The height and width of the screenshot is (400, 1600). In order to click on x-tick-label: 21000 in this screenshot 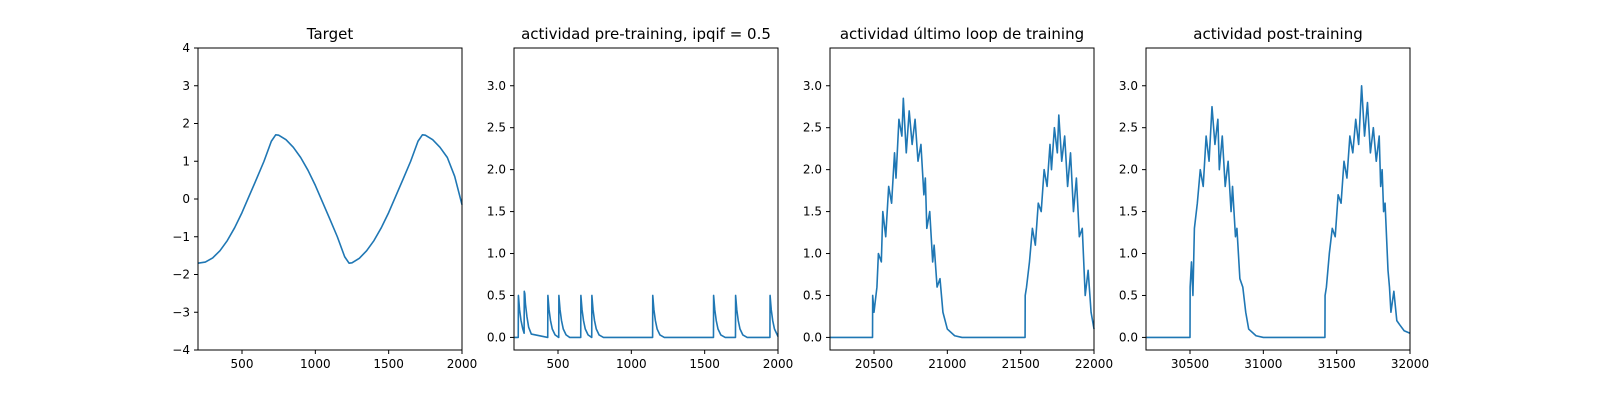, I will do `click(947, 364)`.